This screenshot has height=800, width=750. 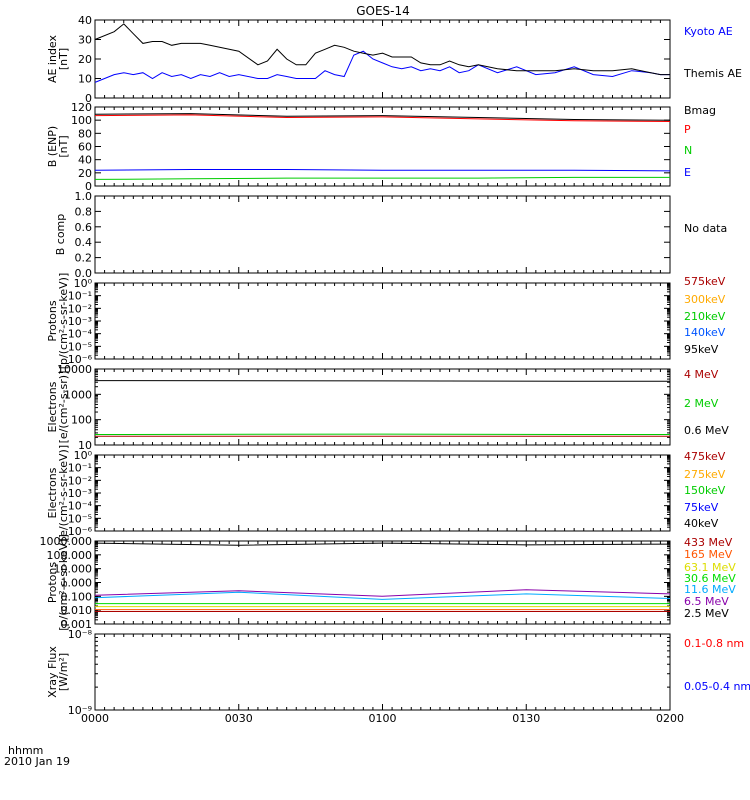 I want to click on panel-3: 0.0 0.2 0.4 0.6 0.8 1.0 B comp No data, so click(x=390, y=235).